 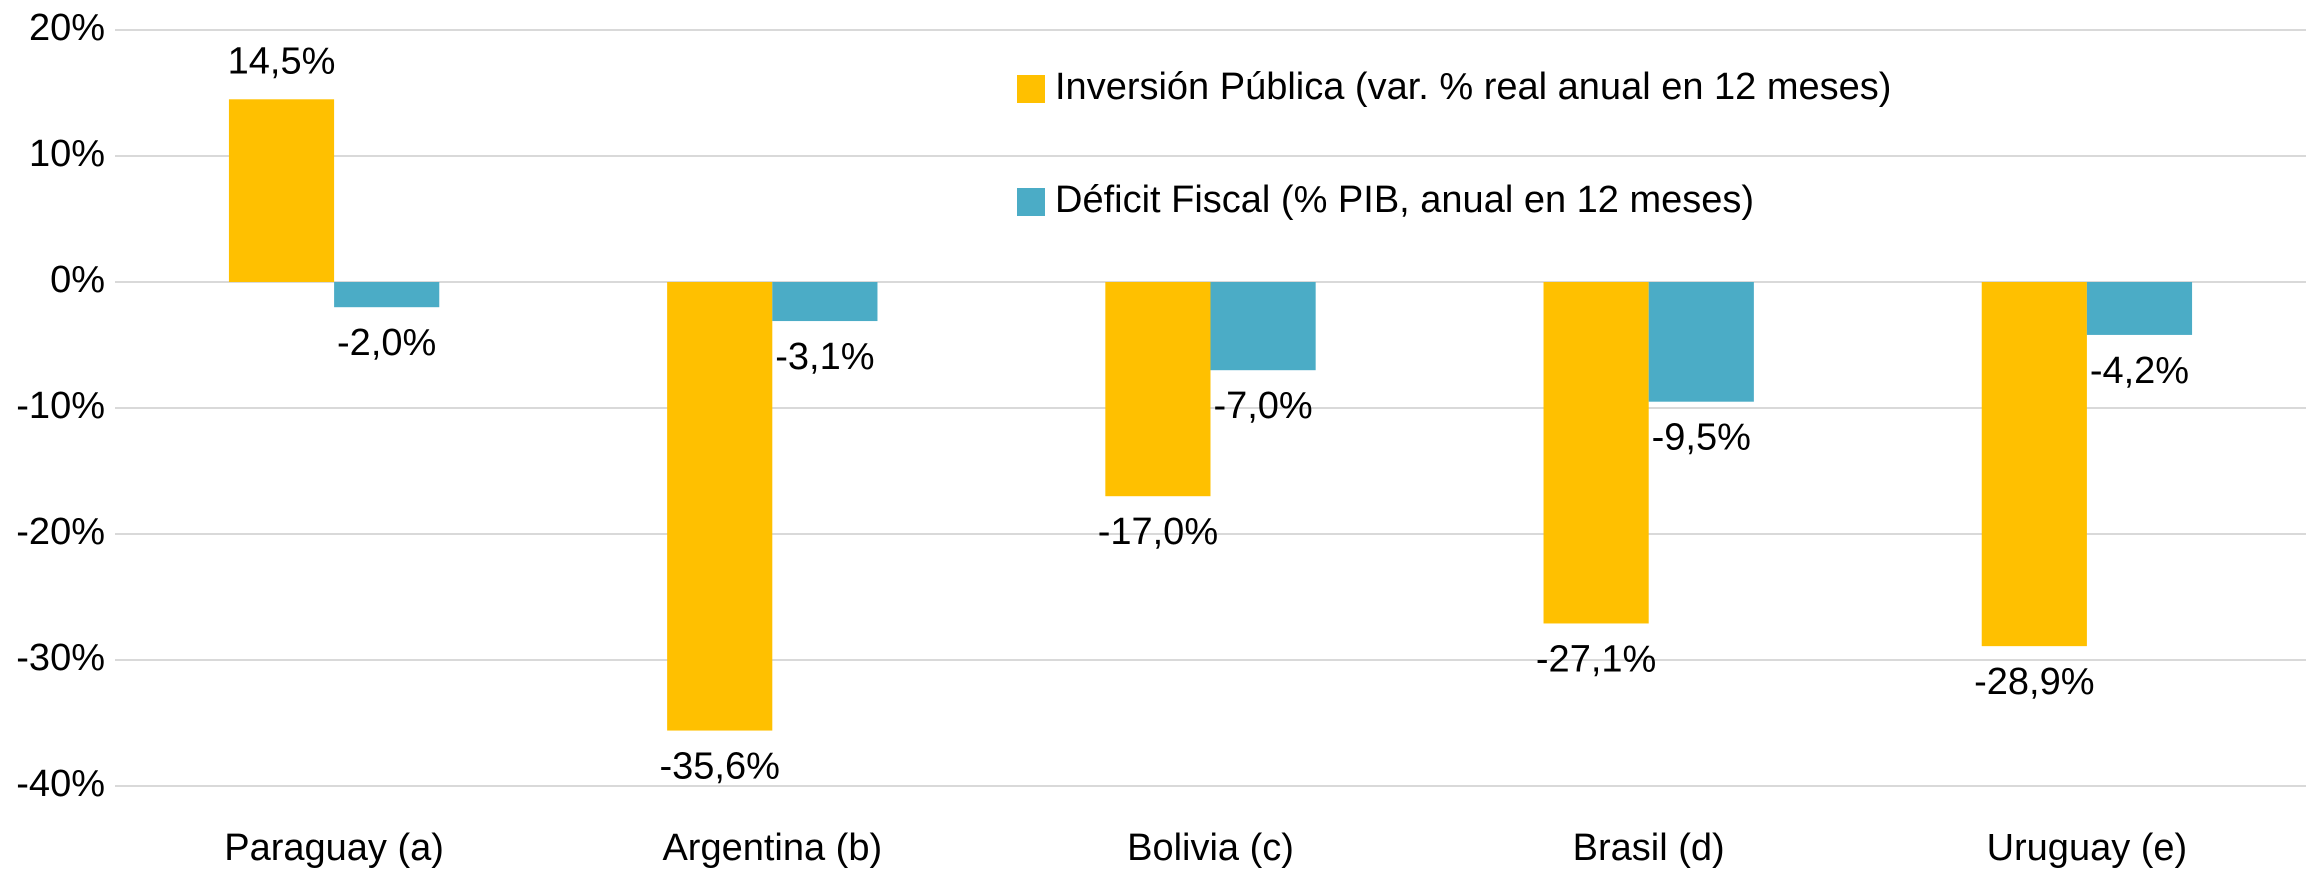 I want to click on data-label: -9,5%, so click(x=1701, y=438).